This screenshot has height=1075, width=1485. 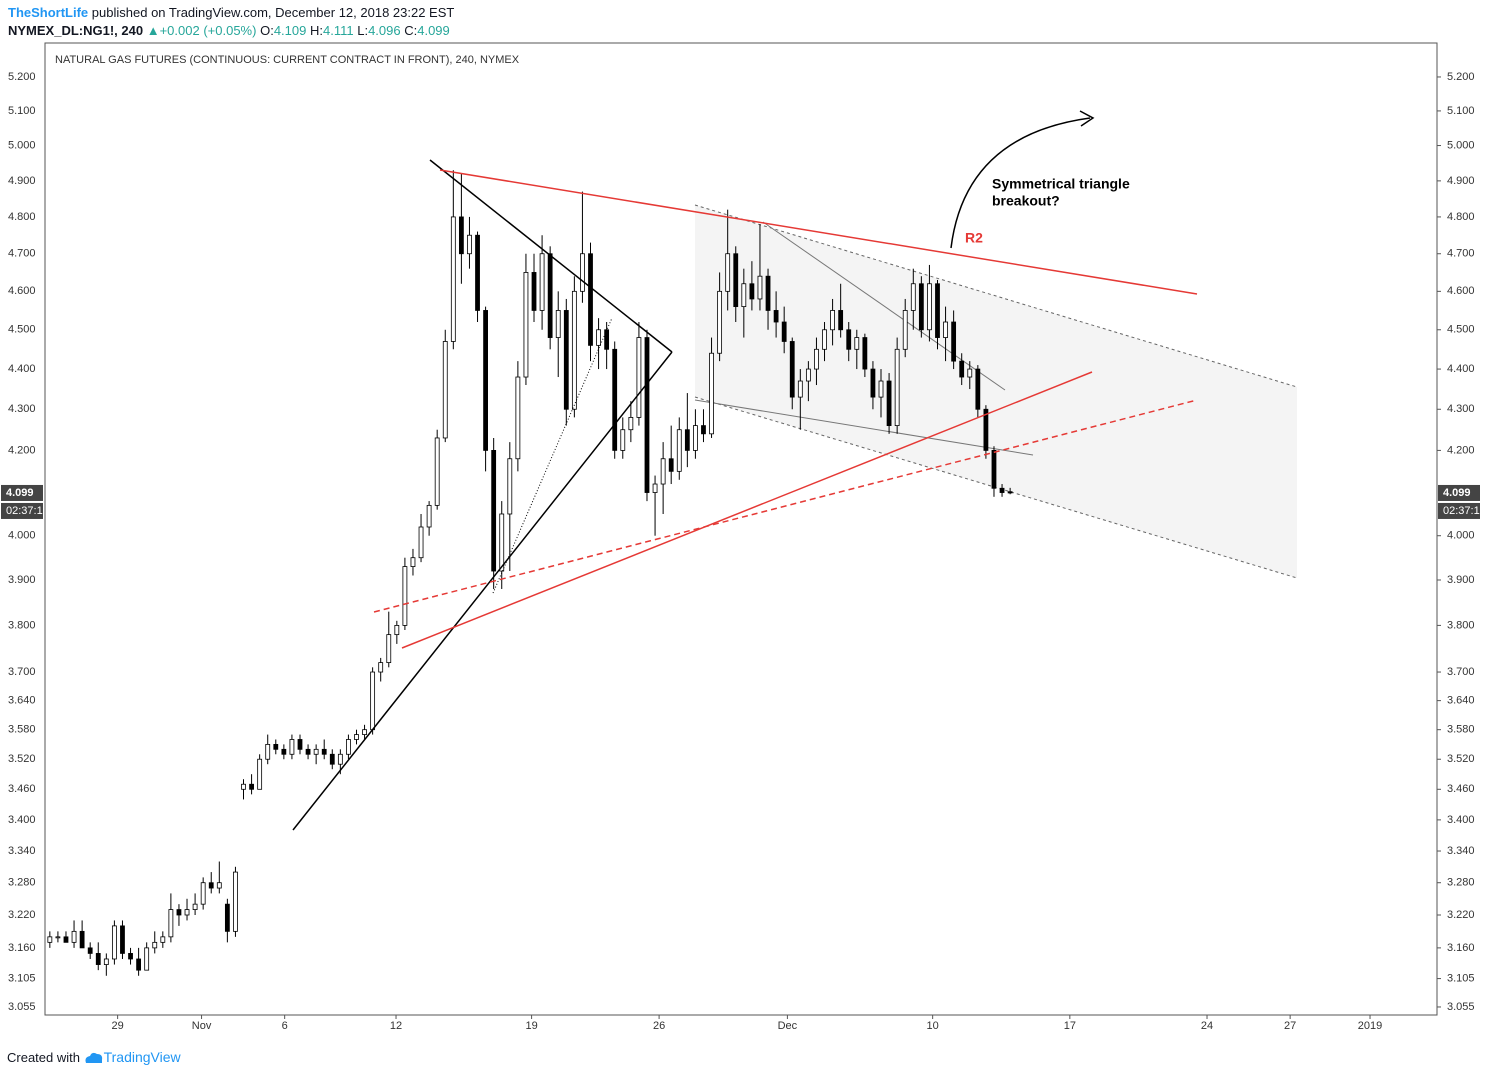 I want to click on y-tick-label: 3.105, so click(x=1461, y=978).